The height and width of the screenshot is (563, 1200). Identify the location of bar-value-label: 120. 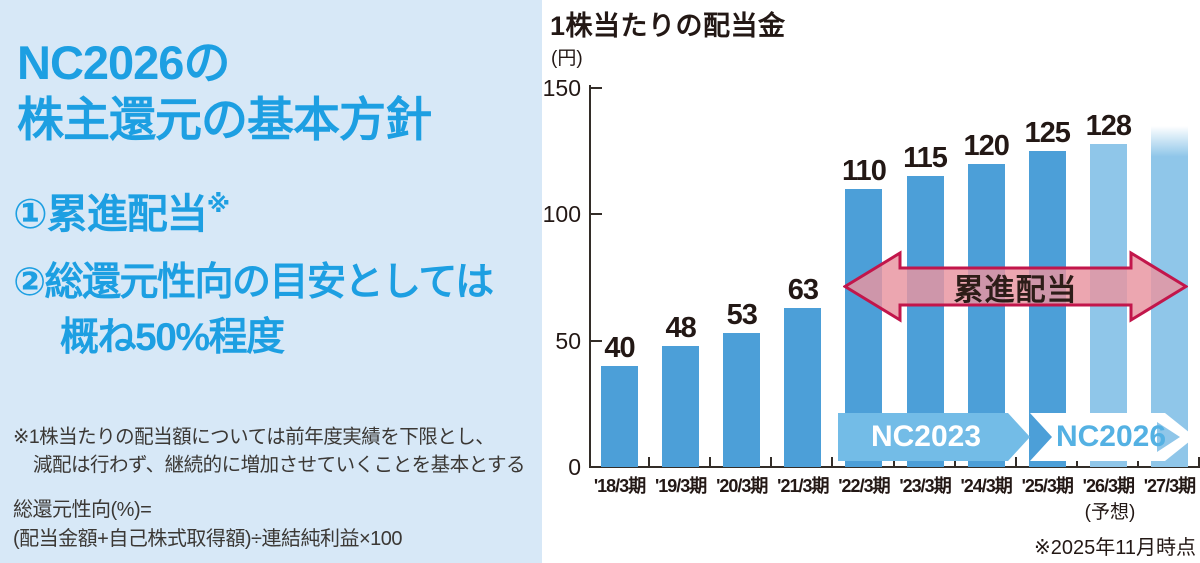
(986, 145).